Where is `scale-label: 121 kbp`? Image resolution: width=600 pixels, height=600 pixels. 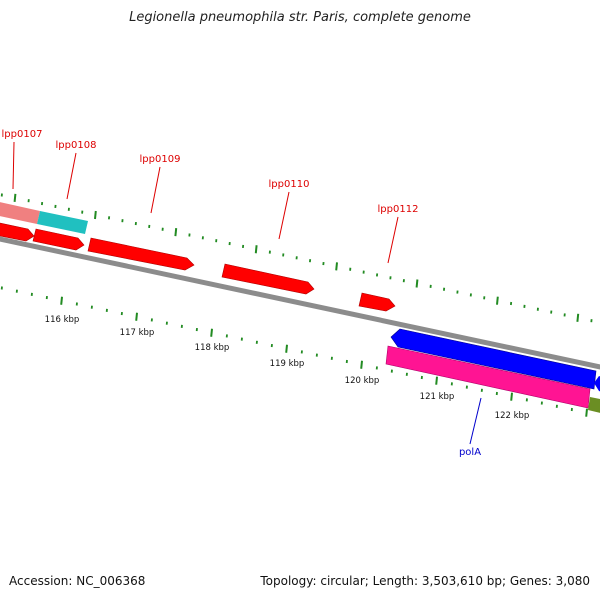
scale-label: 121 kbp is located at coordinates (437, 397).